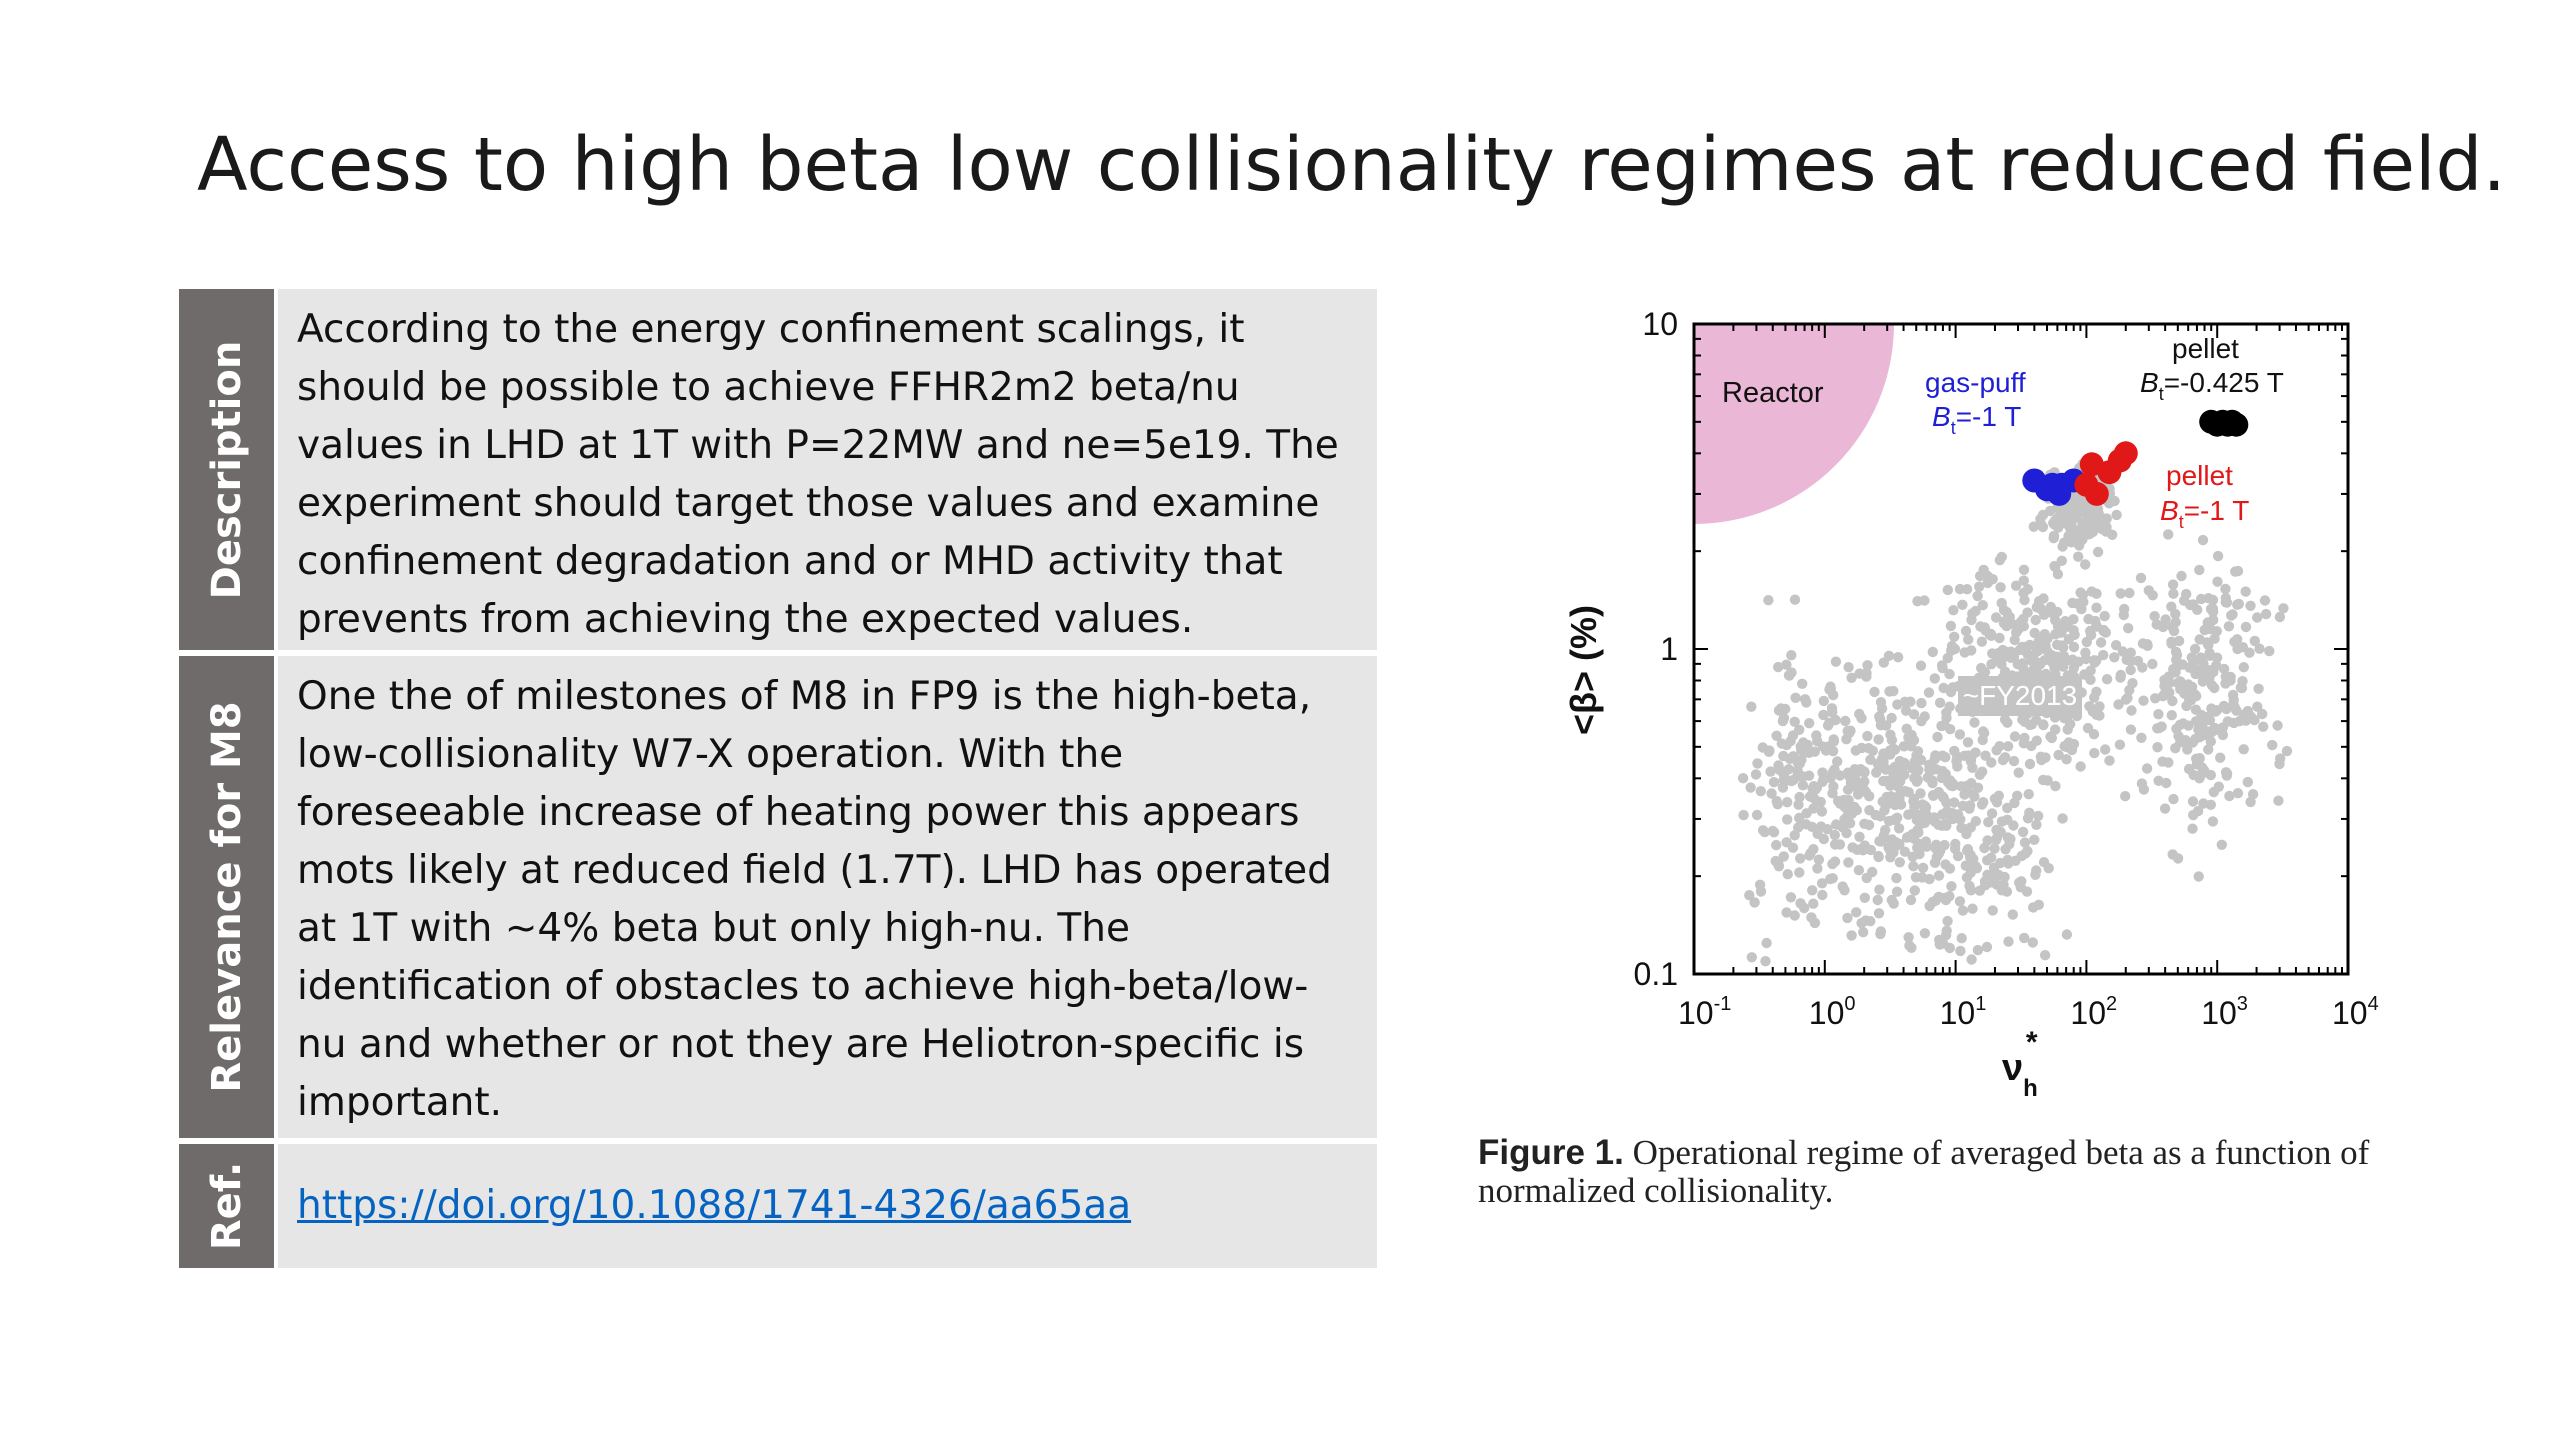 The width and height of the screenshot is (2560, 1440). I want to click on series-points, so click(2135, 457).